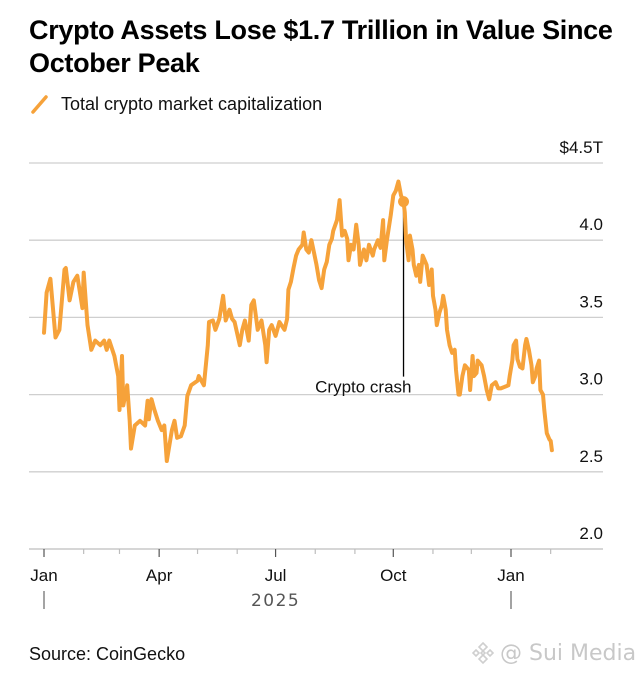 Image resolution: width=644 pixels, height=680 pixels. What do you see at coordinates (483, 653) in the screenshot?
I see `binance-logo-icon` at bounding box center [483, 653].